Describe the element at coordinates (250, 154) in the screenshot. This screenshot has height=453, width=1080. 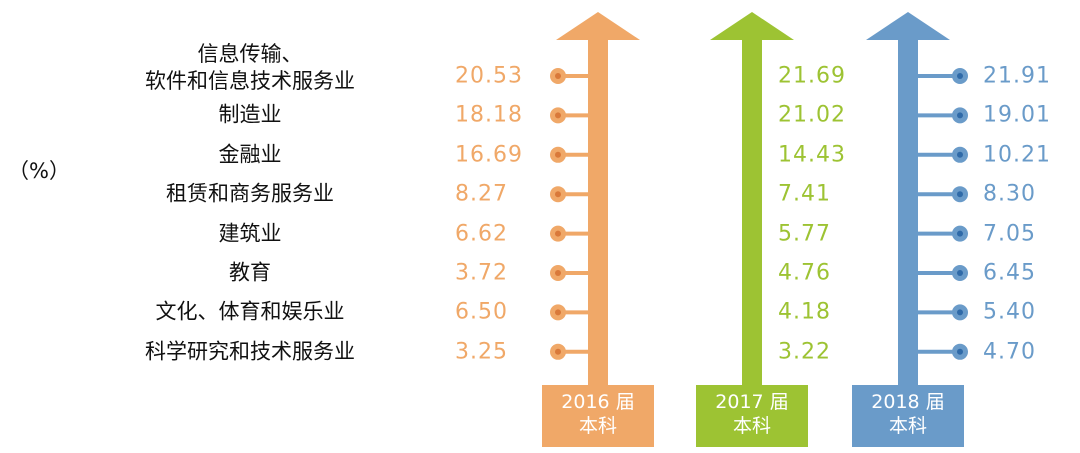
I see `category-label: 金融业` at that location.